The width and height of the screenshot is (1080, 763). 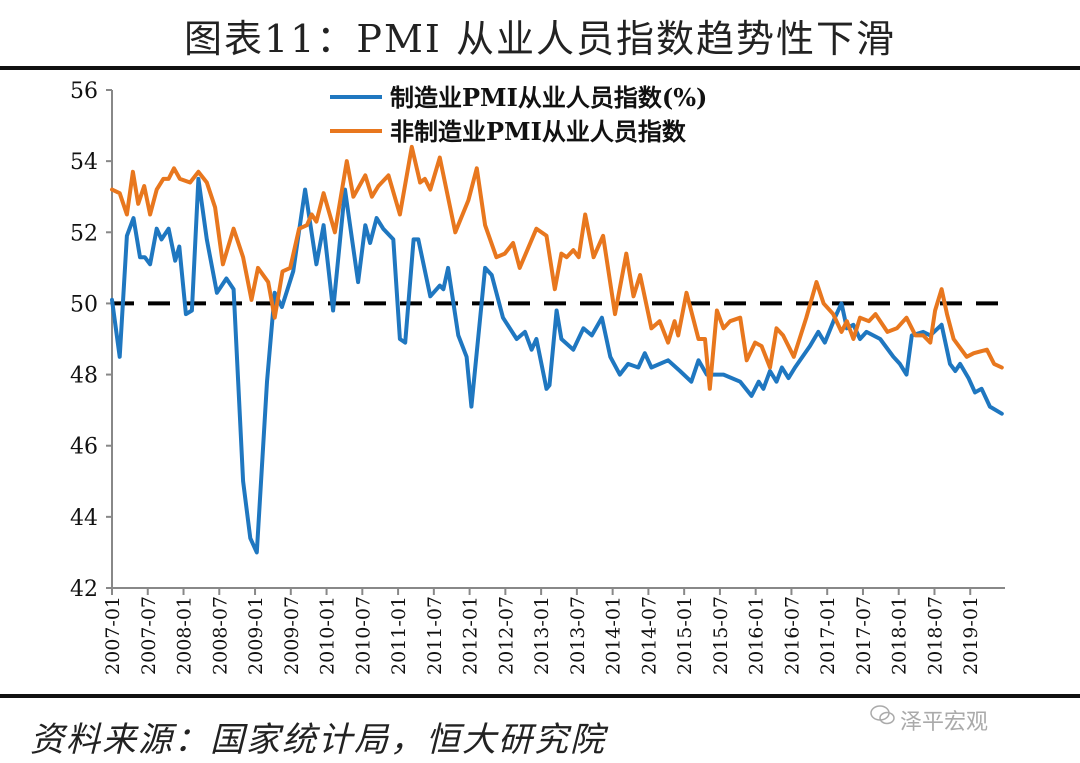 I want to click on x-tick-label: 2011-01, so click(x=399, y=635).